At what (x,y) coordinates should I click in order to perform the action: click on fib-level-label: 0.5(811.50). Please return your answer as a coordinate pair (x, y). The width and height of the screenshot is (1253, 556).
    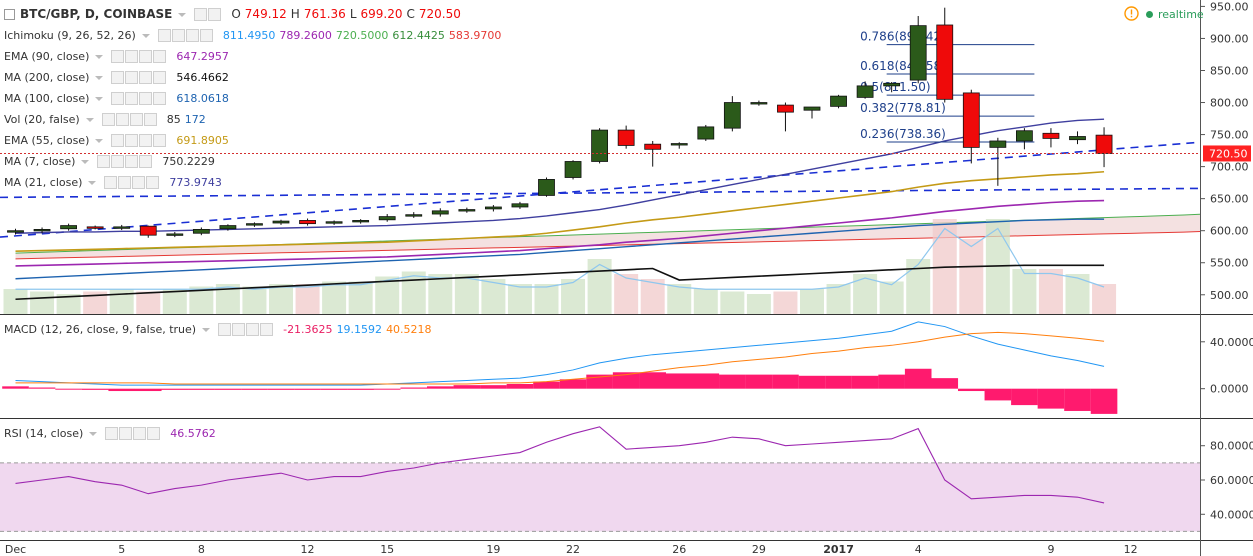
    Looking at the image, I should click on (895, 87).